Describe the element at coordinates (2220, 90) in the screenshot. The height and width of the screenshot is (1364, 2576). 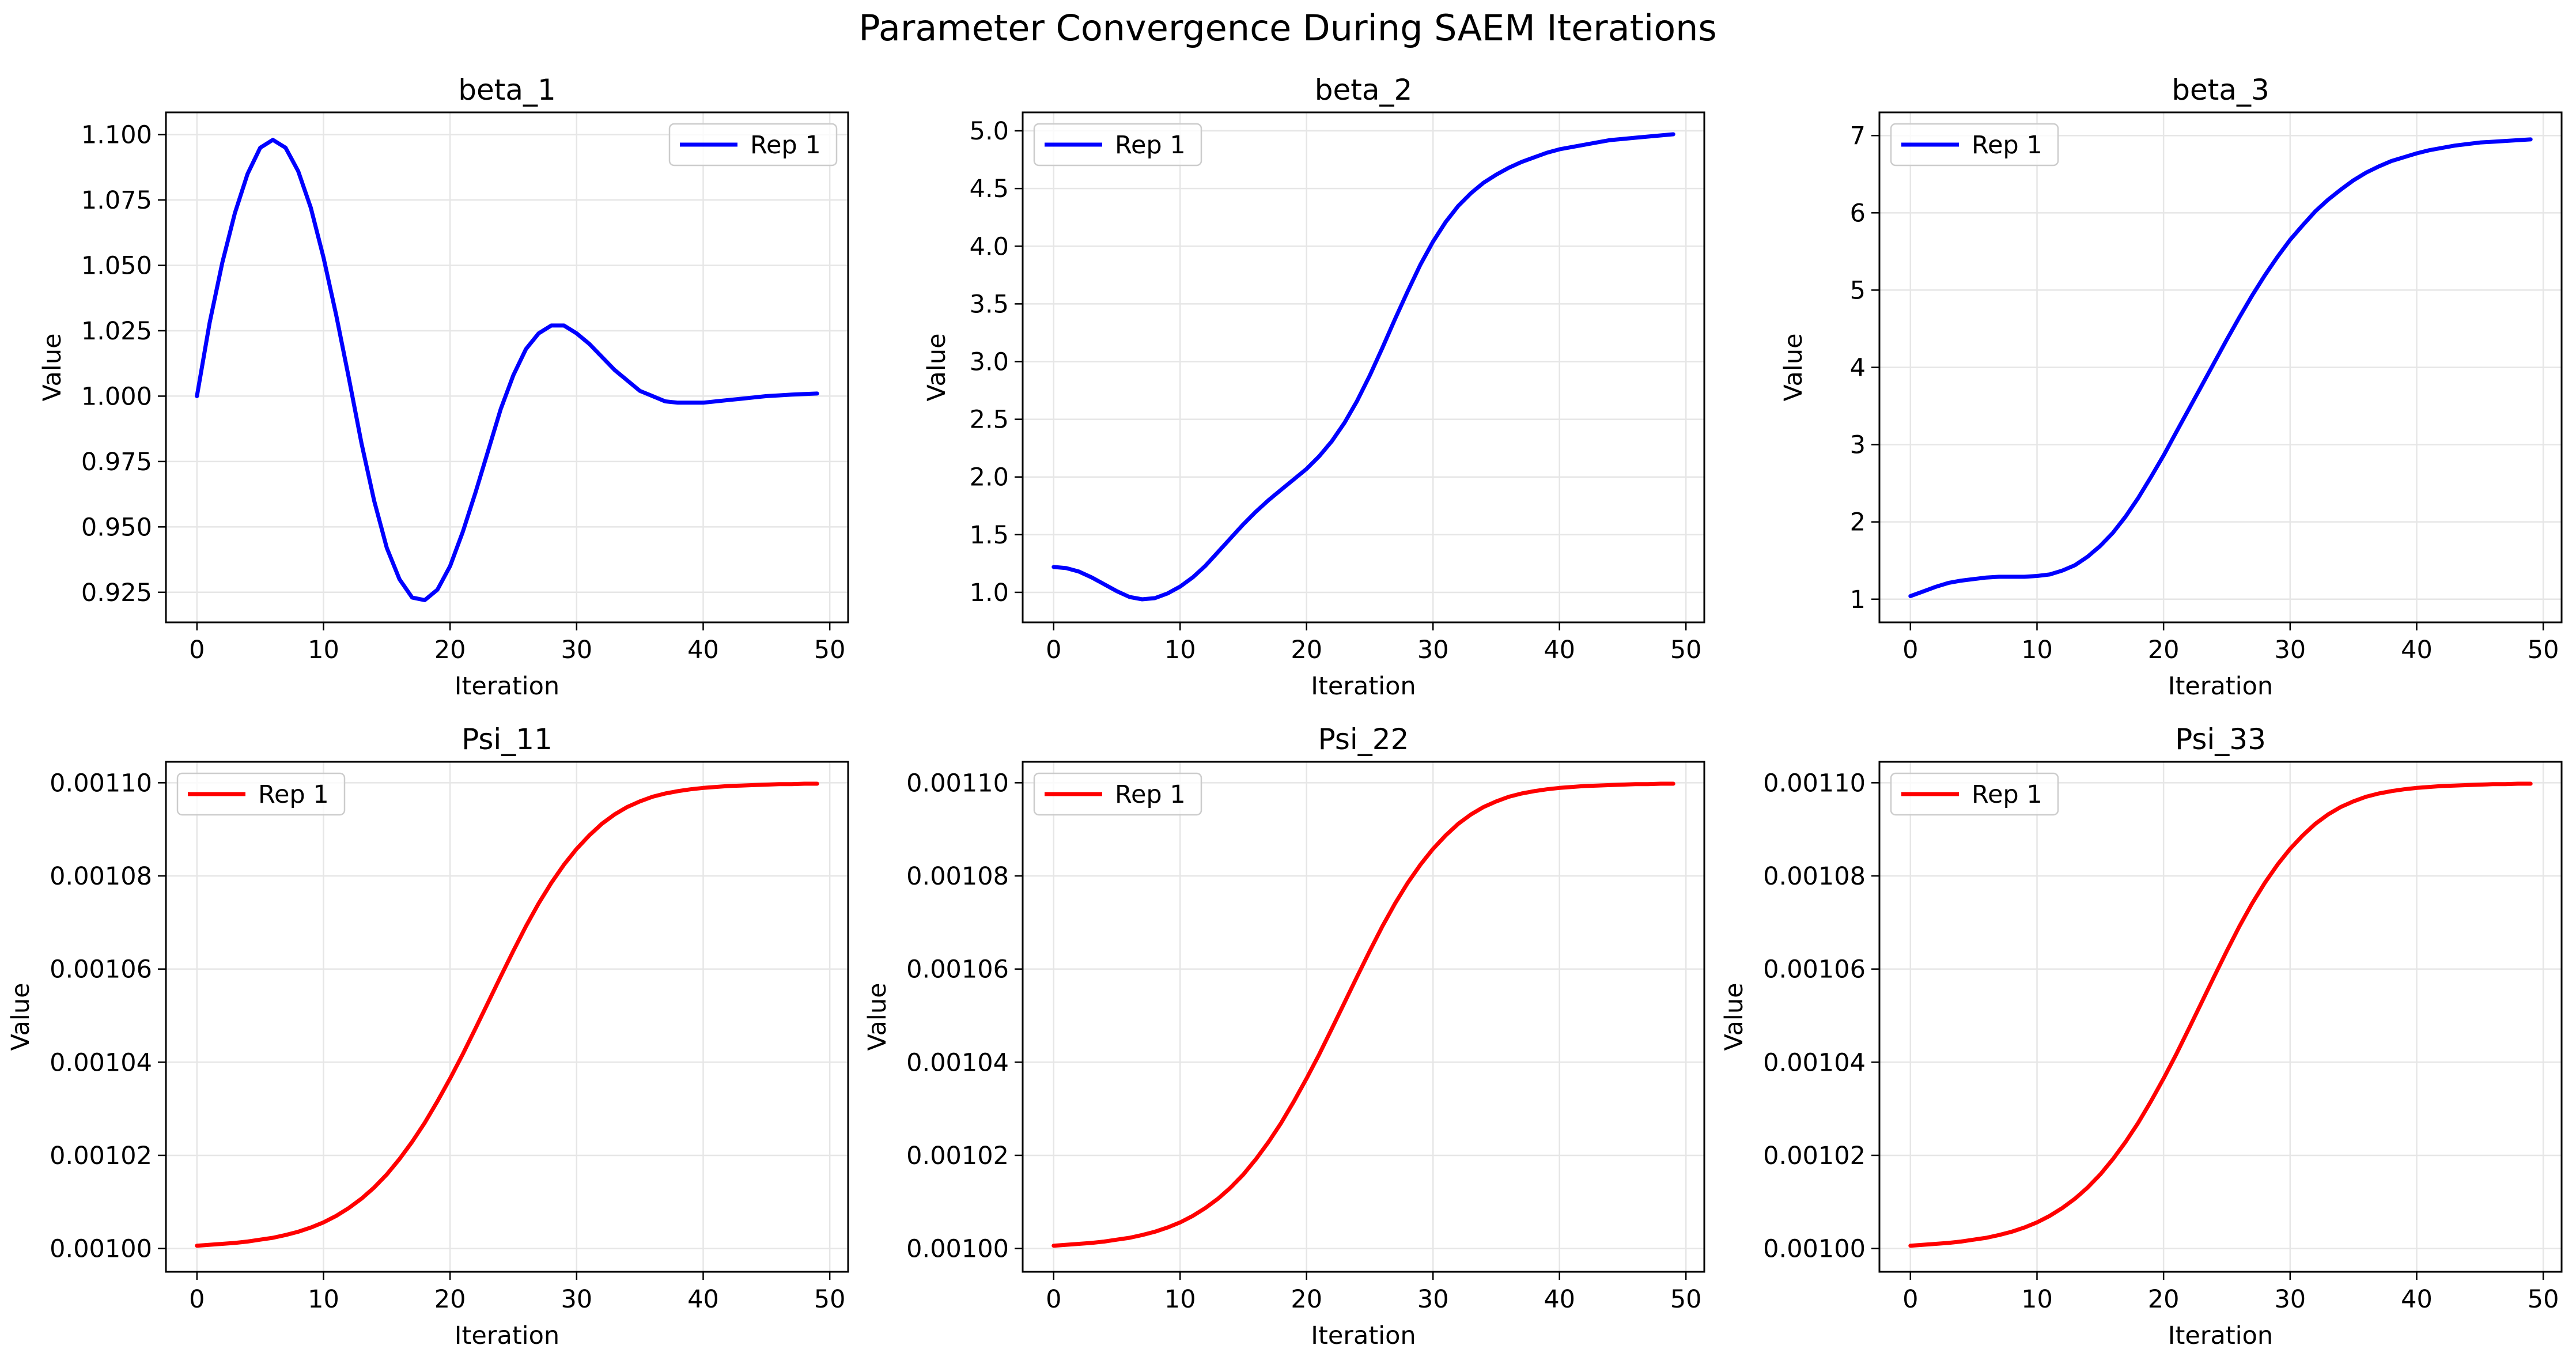
I see `subplot-title: beta_3` at that location.